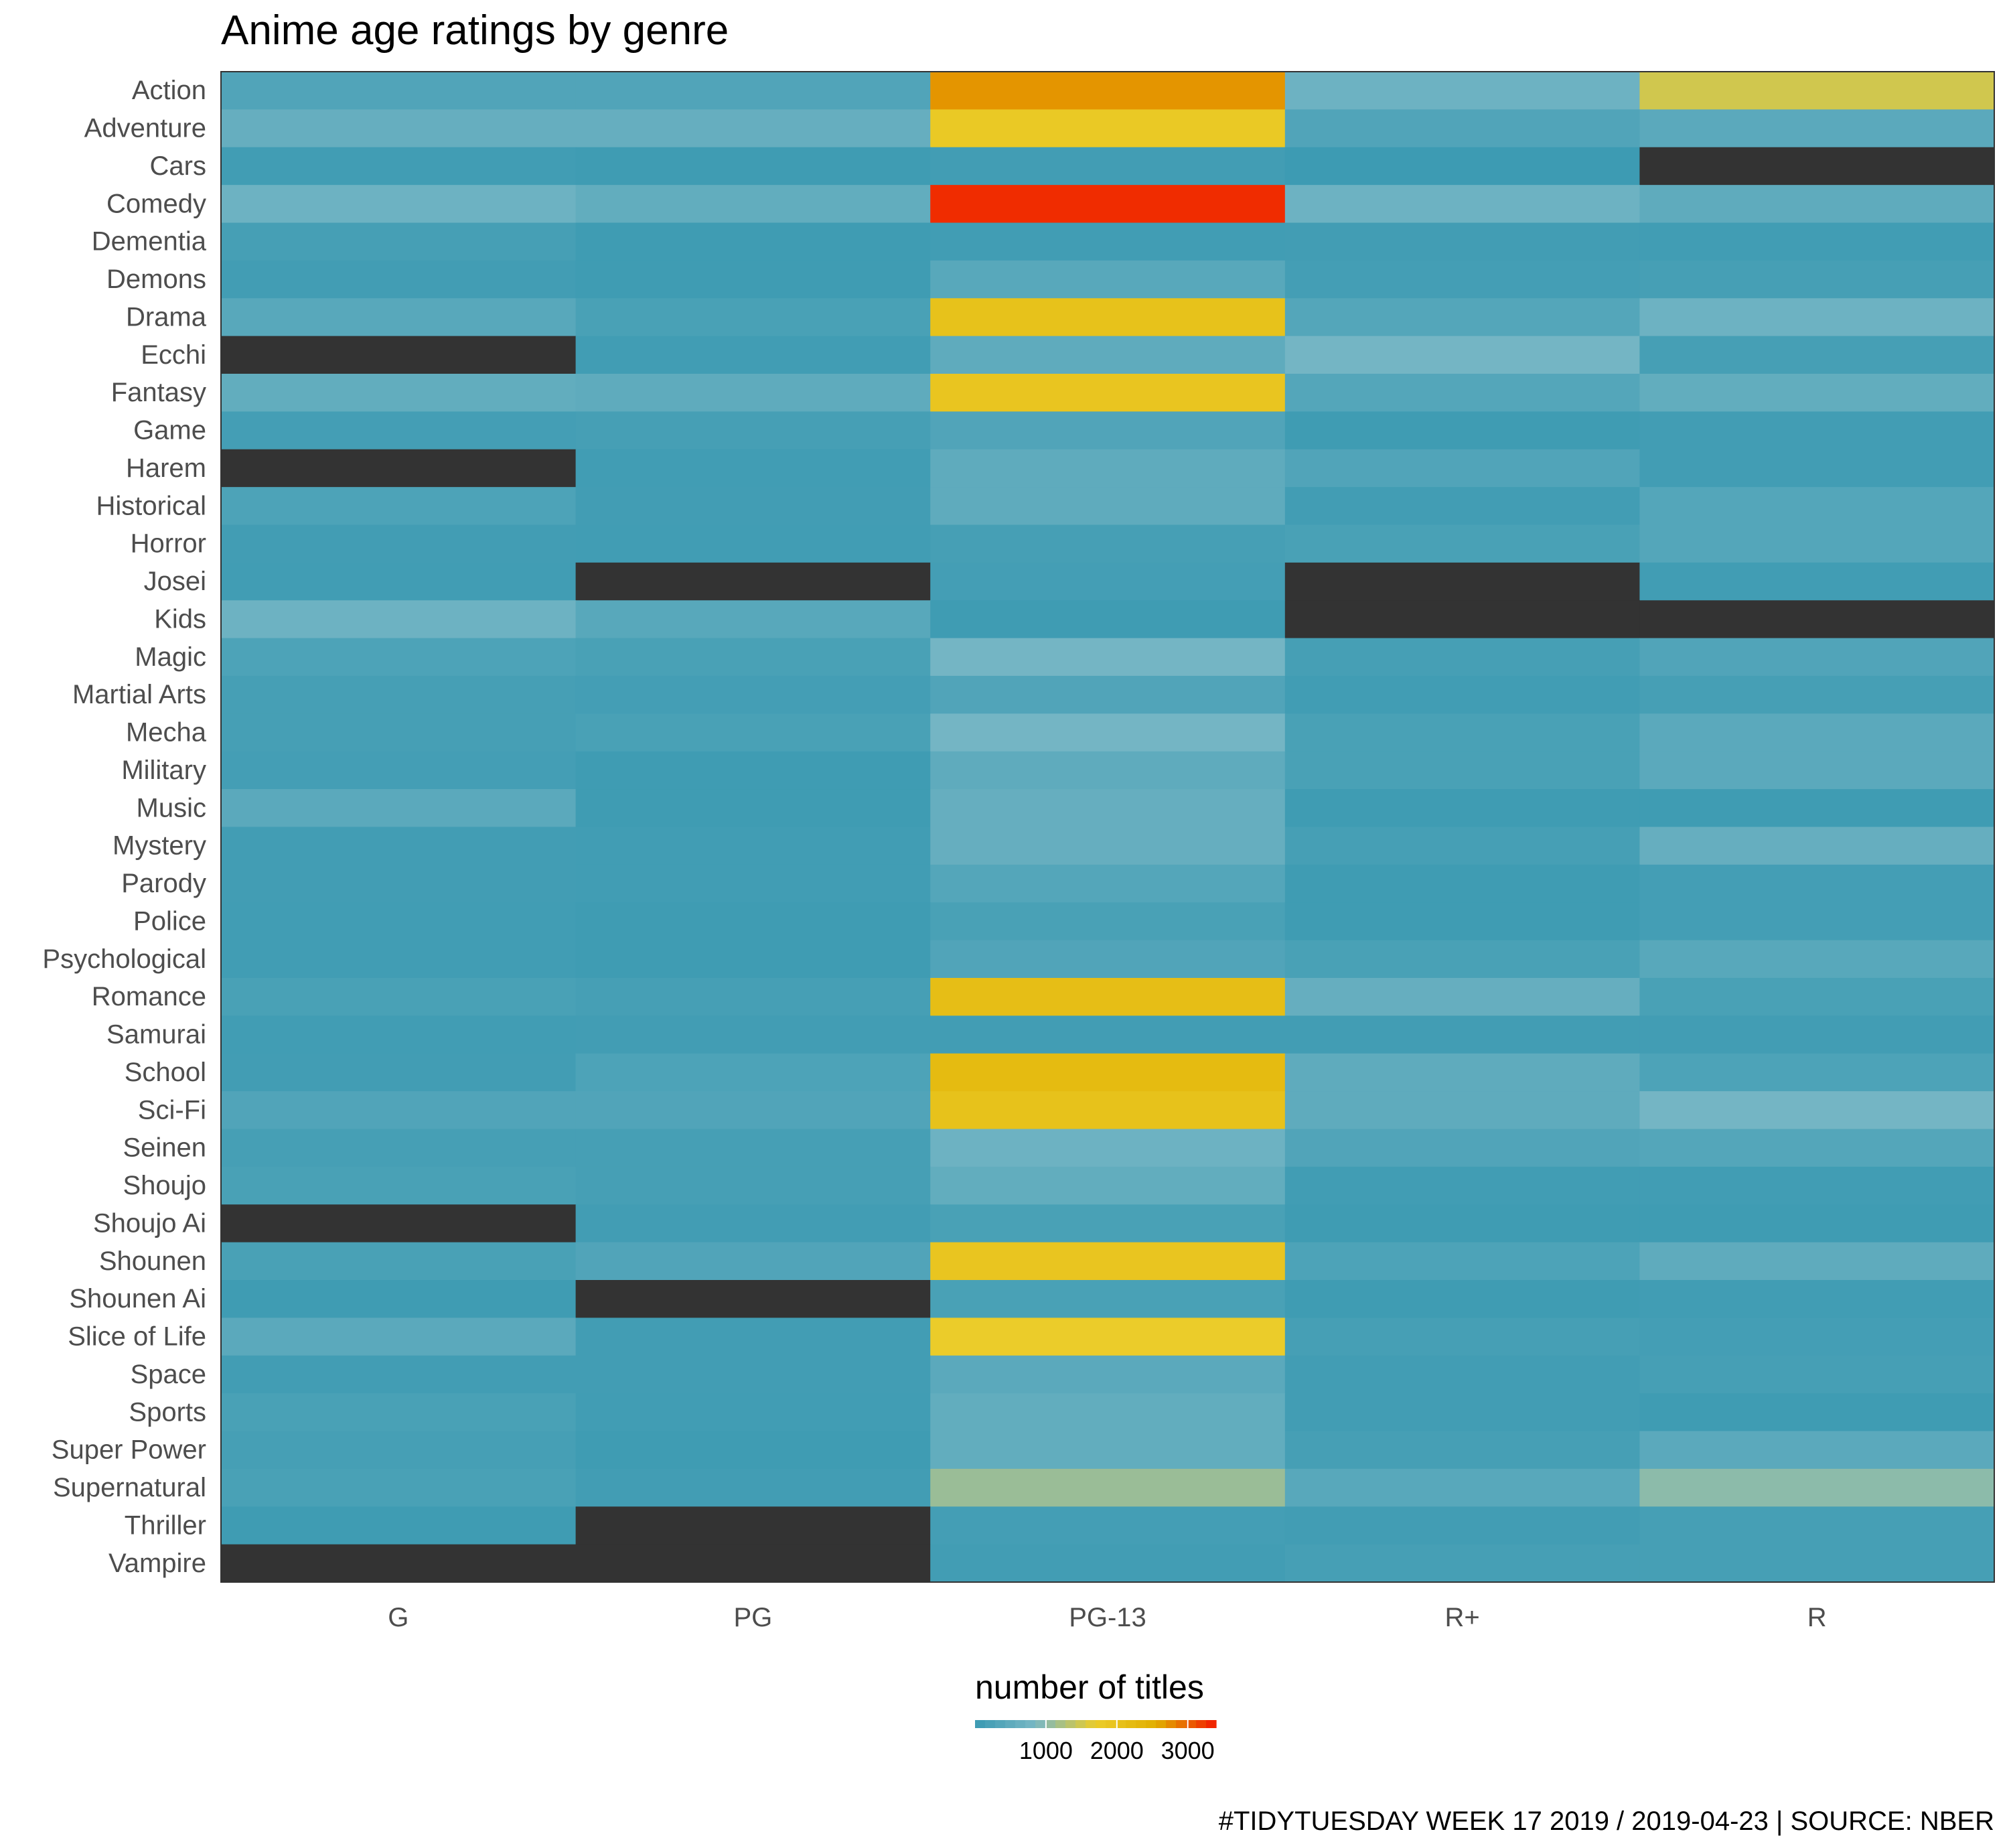 This screenshot has height=1848, width=2009. Describe the element at coordinates (139, 694) in the screenshot. I see `y-tick-label: Martial Arts` at that location.